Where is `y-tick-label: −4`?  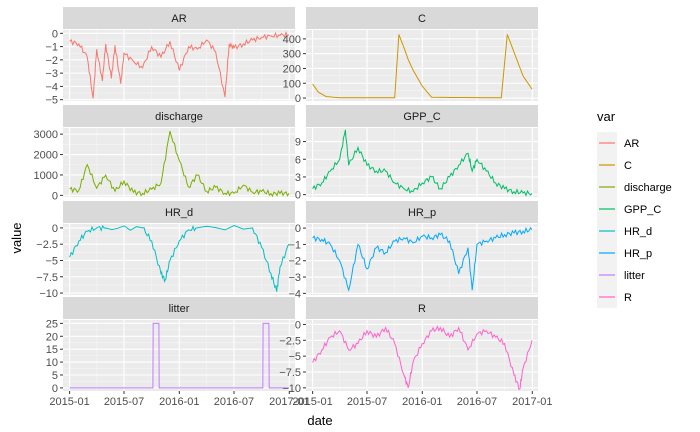
y-tick-label: −4 is located at coordinates (51, 87).